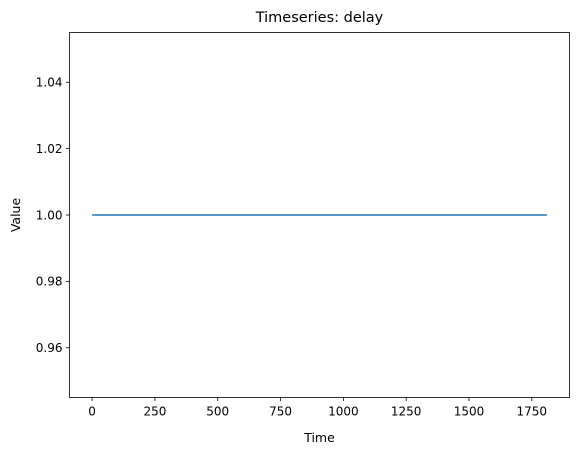 Image resolution: width=576 pixels, height=455 pixels. What do you see at coordinates (49, 149) in the screenshot?
I see `y-tick-label: 1.02` at bounding box center [49, 149].